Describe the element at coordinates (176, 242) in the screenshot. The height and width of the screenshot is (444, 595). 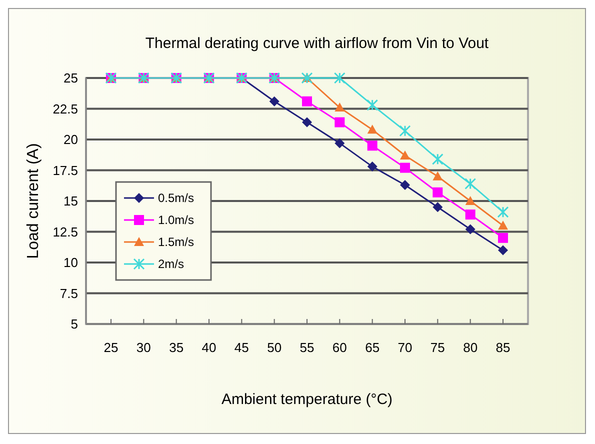
I see `legend-label: 1.5m/s` at that location.